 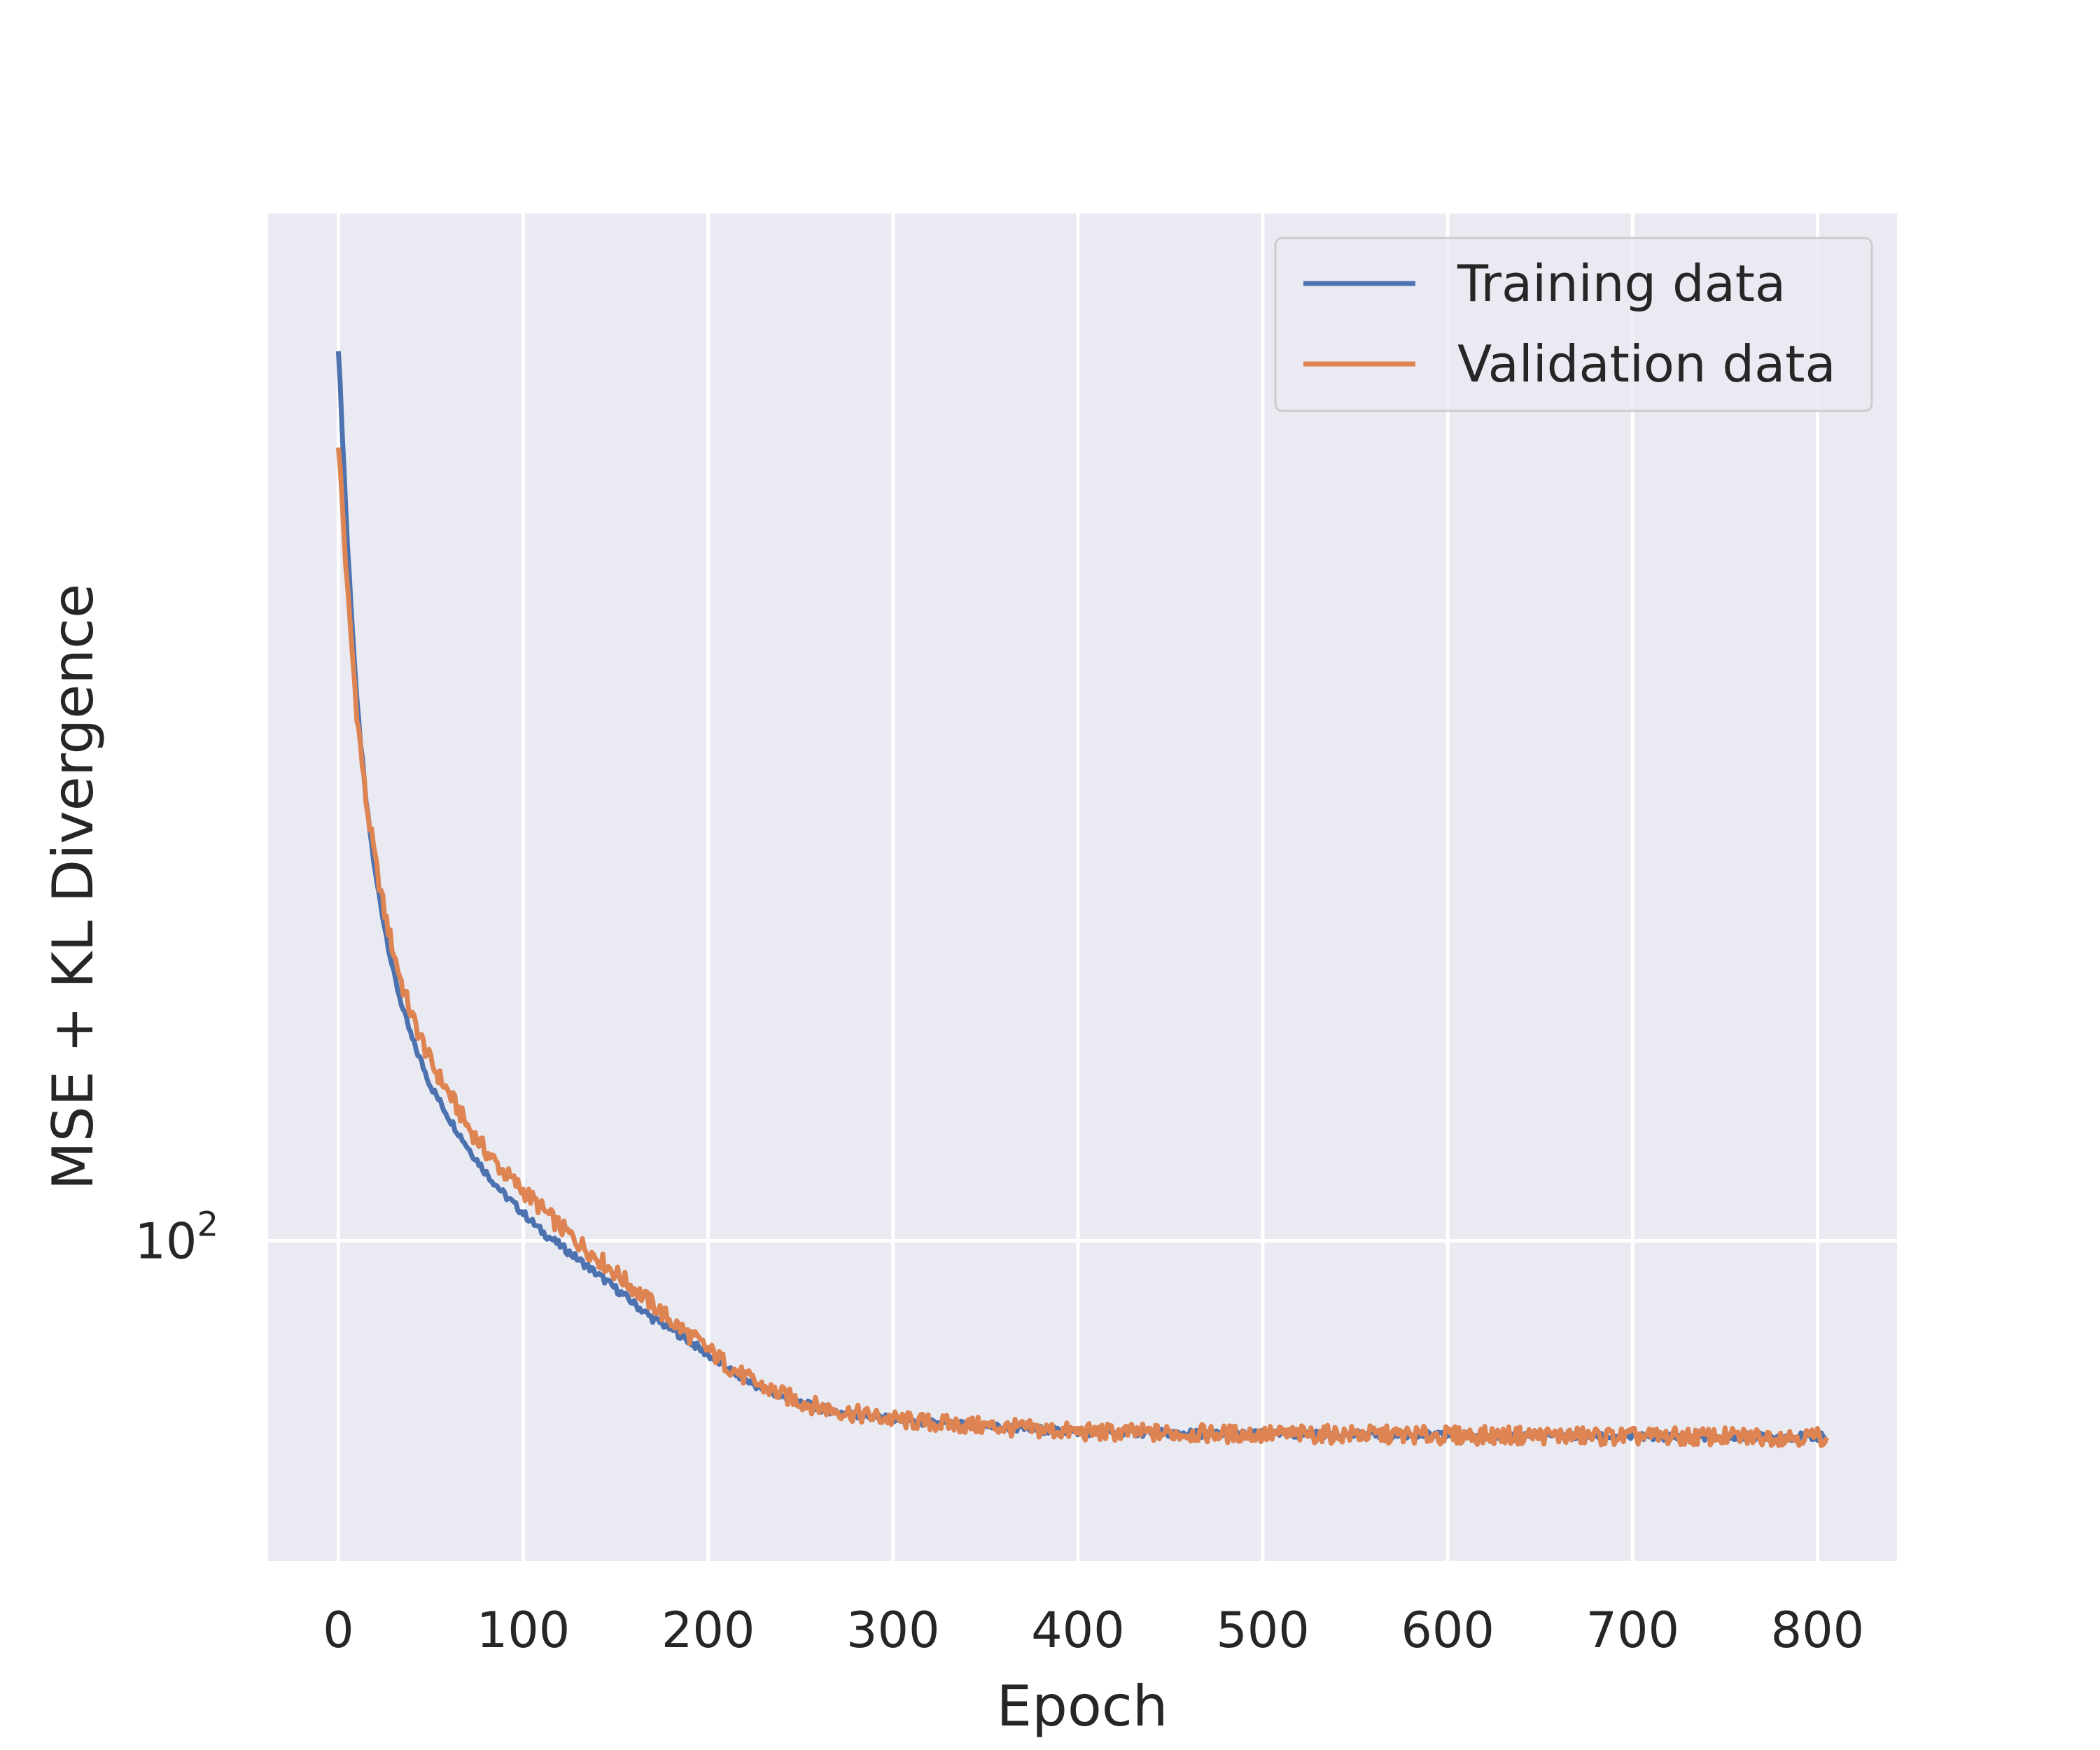 What do you see at coordinates (708, 1630) in the screenshot?
I see `x-tick-label: 200` at bounding box center [708, 1630].